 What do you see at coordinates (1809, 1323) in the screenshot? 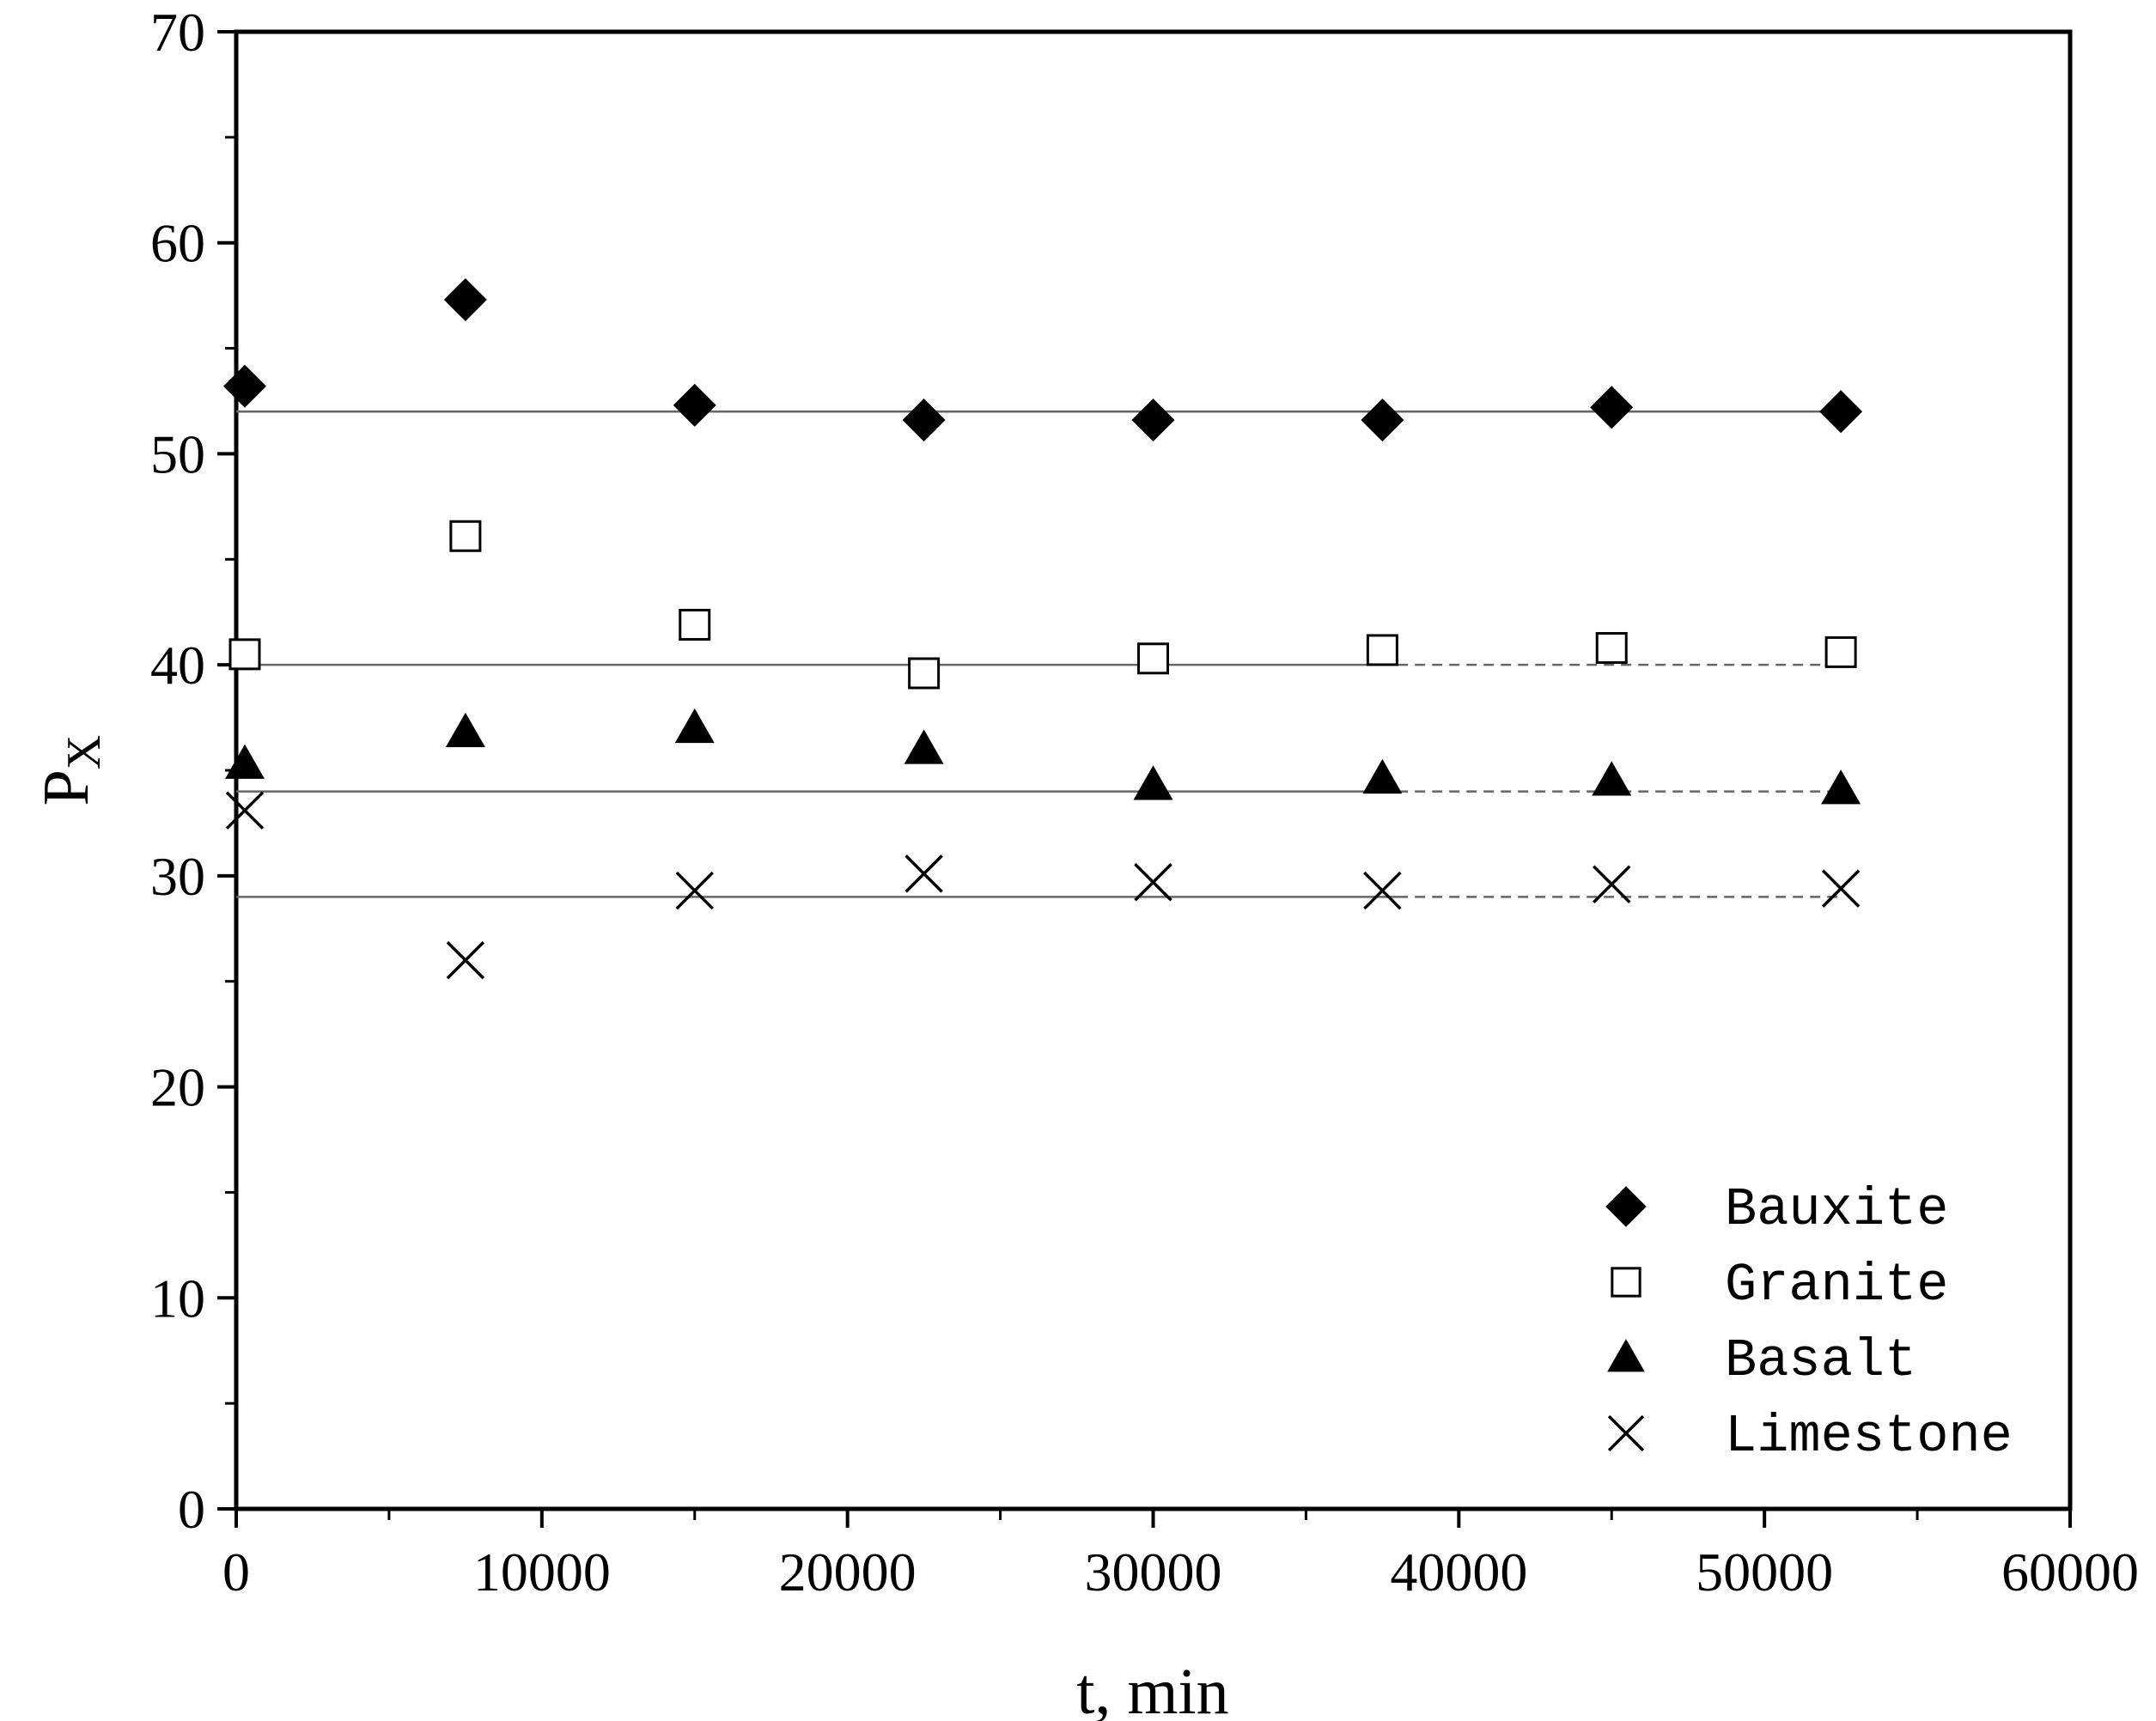
I see `legend: Bauxite Granite Basalt Limestone` at bounding box center [1809, 1323].